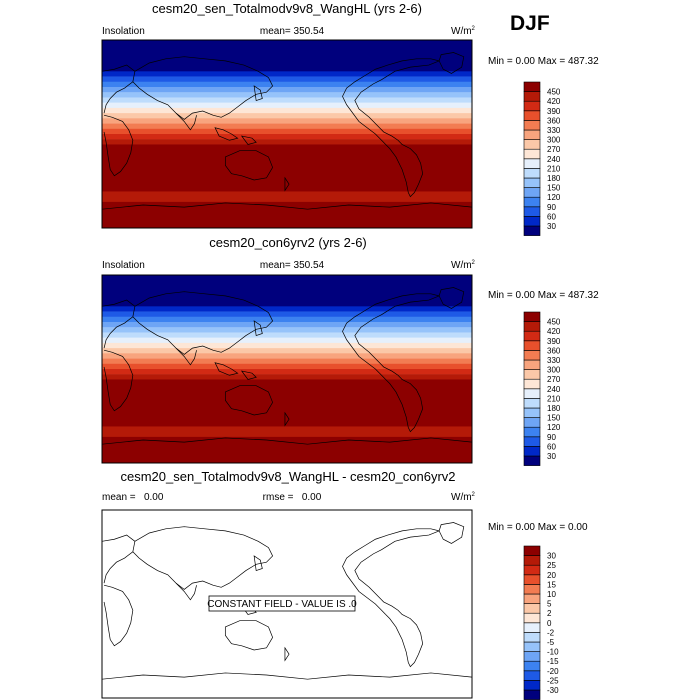 The height and width of the screenshot is (700, 700). Describe the element at coordinates (463, 497) in the screenshot. I see `panel-unit: W/m2` at that location.